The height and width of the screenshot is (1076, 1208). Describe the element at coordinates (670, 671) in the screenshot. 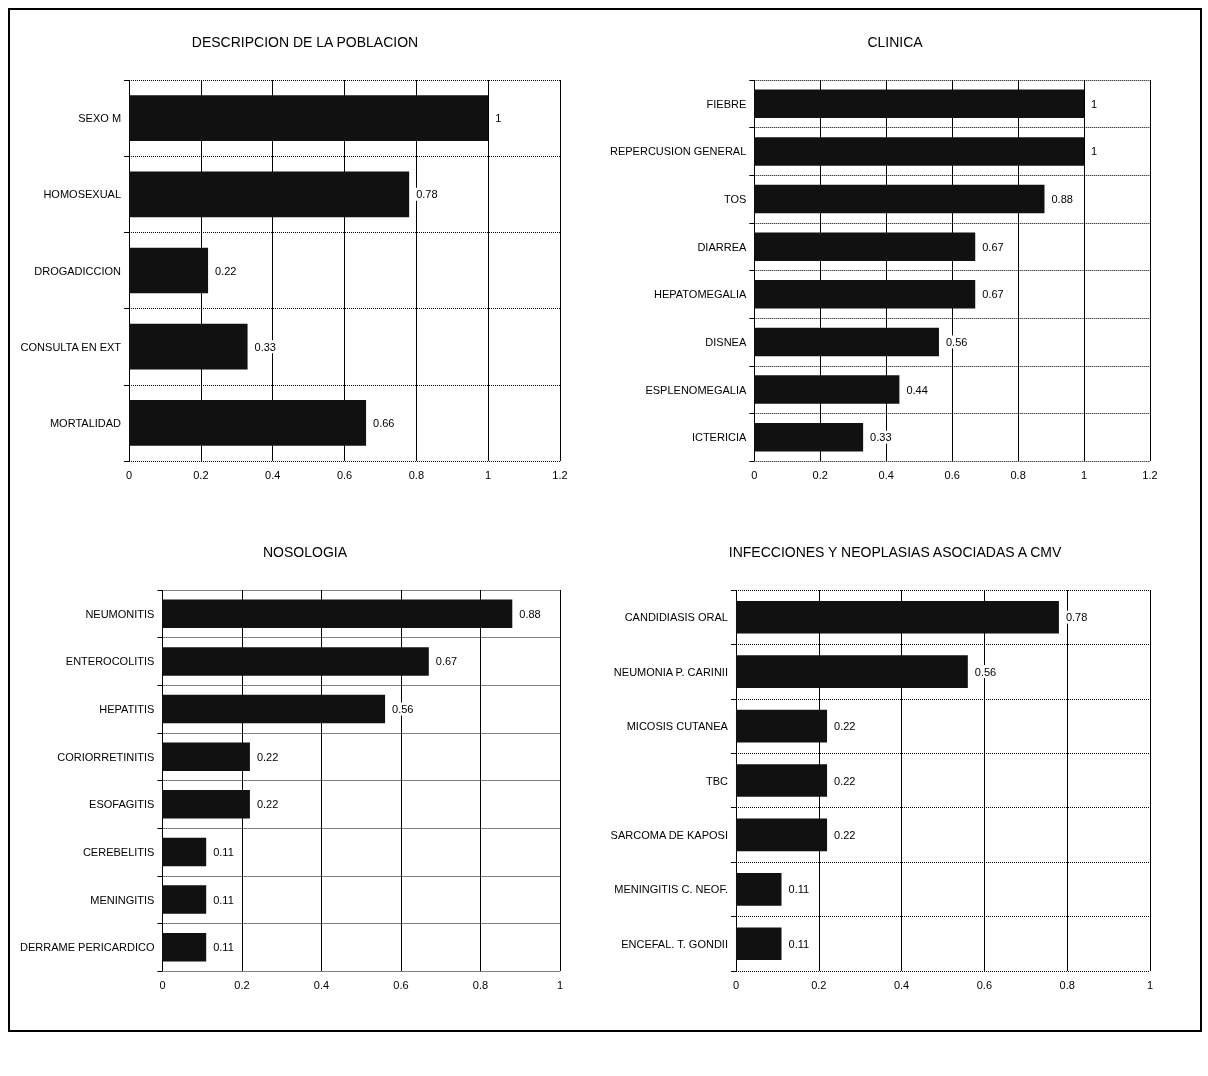

I see `y-tick-label: NEUMONIA P. CARINII` at that location.